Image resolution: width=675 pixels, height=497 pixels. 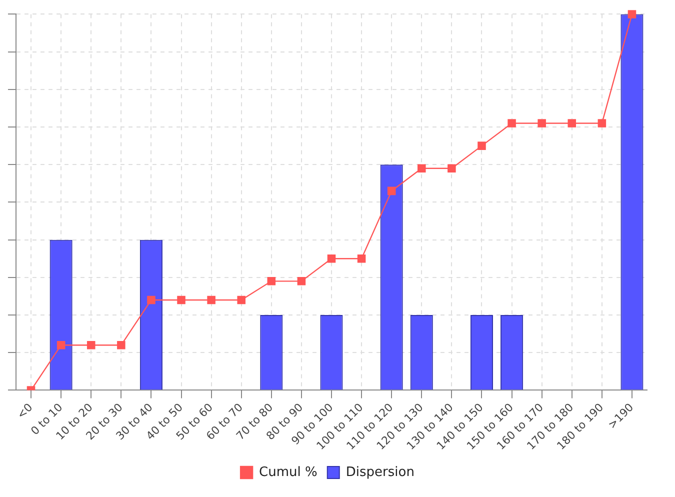 What do you see at coordinates (380, 472) in the screenshot?
I see `legend-label: Dispersion` at bounding box center [380, 472].